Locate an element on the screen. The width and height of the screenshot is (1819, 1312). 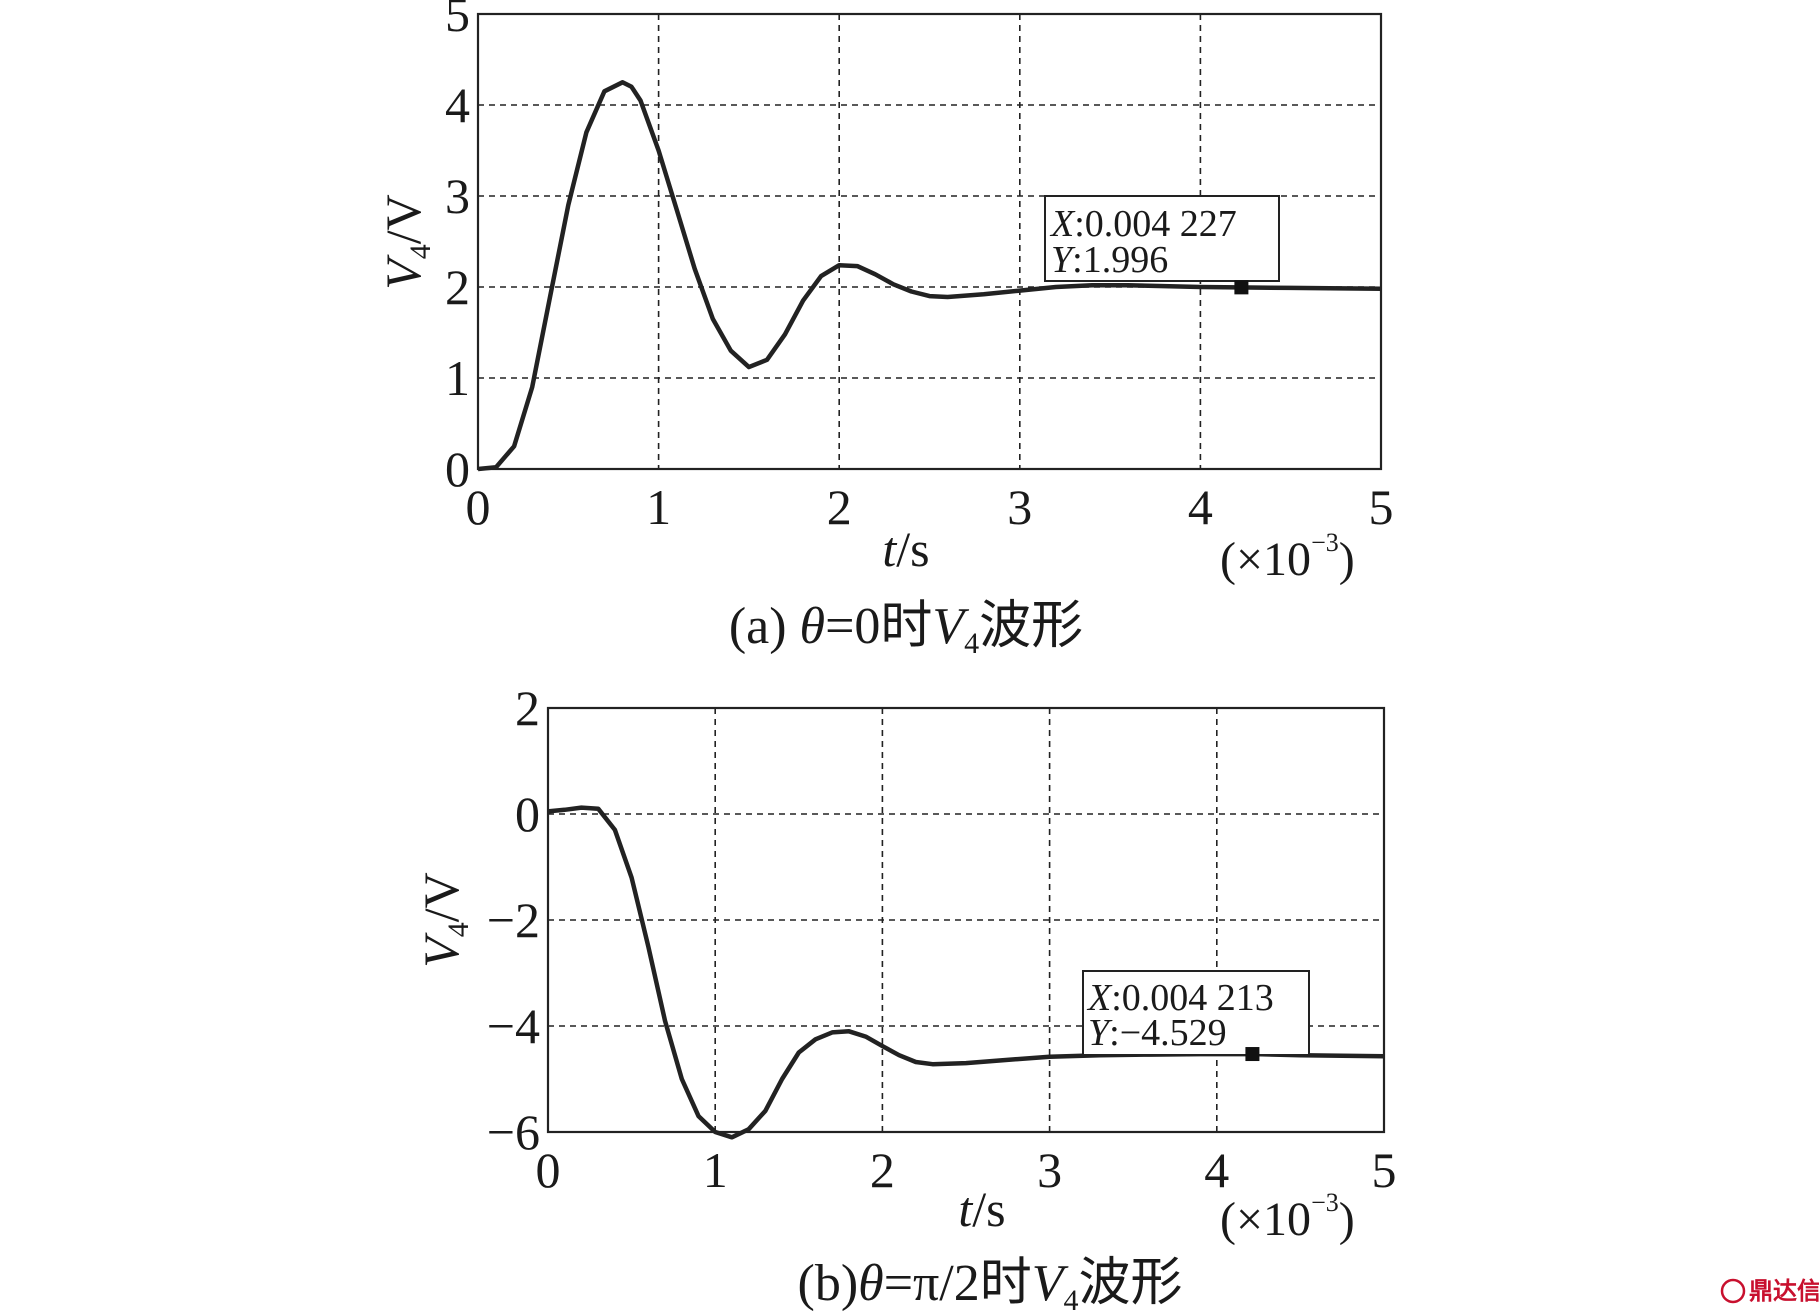
datatip-y-key-b: Y is located at coordinates (1100, 1033).